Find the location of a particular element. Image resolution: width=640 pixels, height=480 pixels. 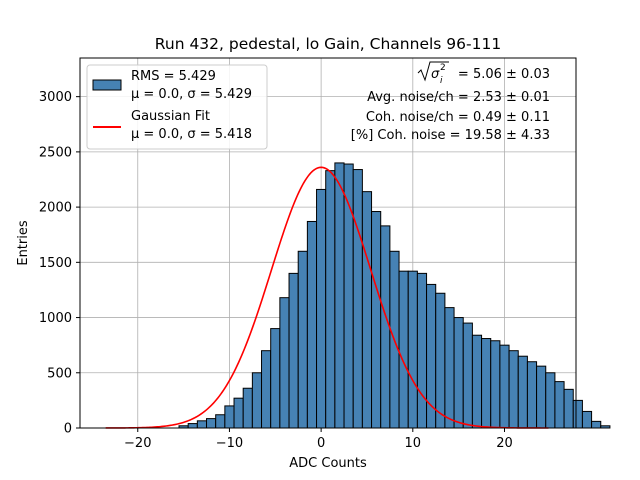

x-tick-label: −20 is located at coordinates (137, 443).